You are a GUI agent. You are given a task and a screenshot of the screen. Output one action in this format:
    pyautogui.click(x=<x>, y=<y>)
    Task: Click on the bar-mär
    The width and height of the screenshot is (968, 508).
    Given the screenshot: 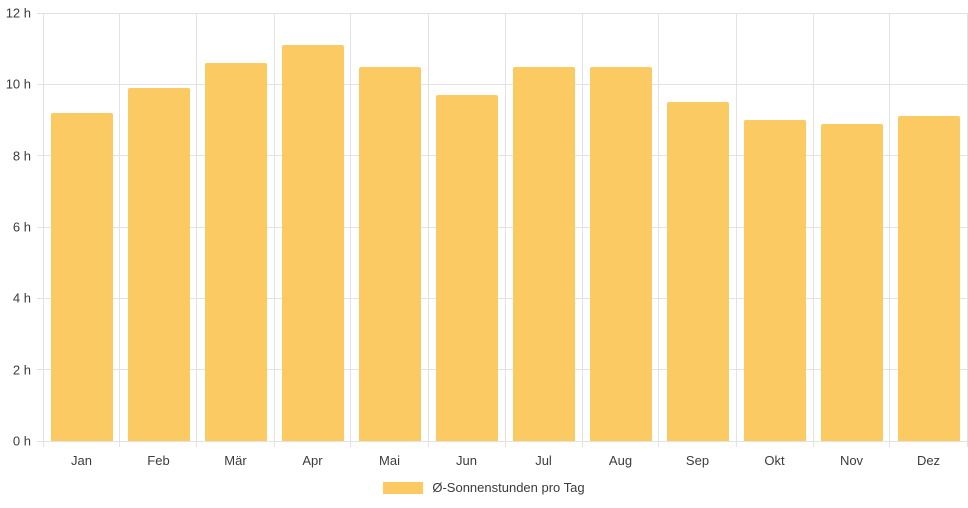 What is the action you would take?
    pyautogui.click(x=235, y=251)
    